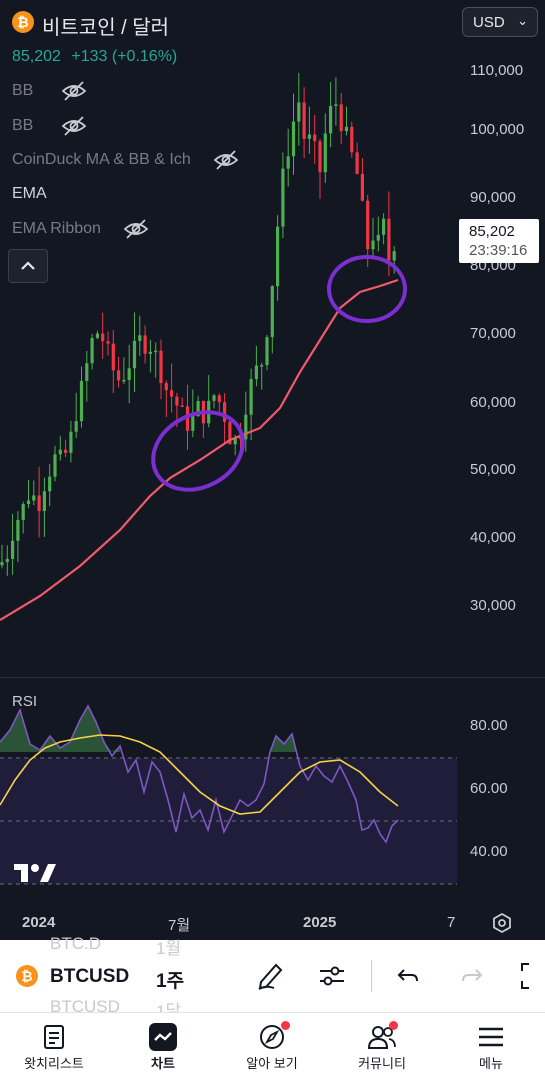 The image size is (545, 1080). I want to click on pair-title: 비트코인 / 달러, so click(106, 28).